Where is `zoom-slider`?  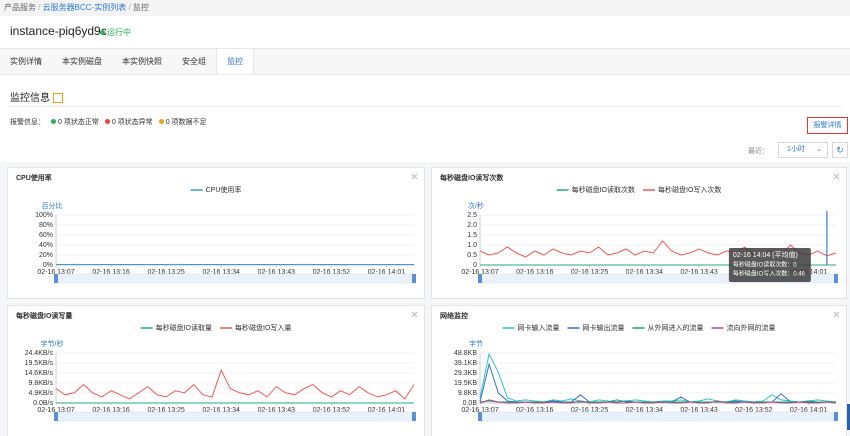 zoom-slider is located at coordinates (235, 278).